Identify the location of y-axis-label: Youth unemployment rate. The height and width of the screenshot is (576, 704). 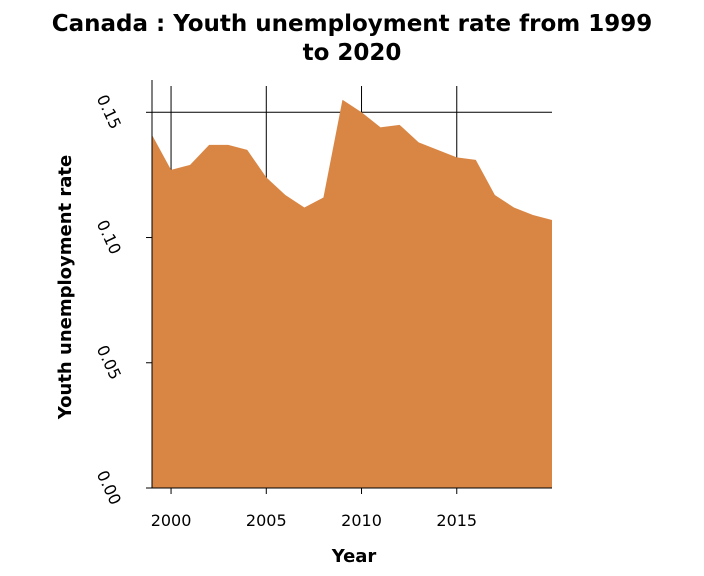
(65, 287).